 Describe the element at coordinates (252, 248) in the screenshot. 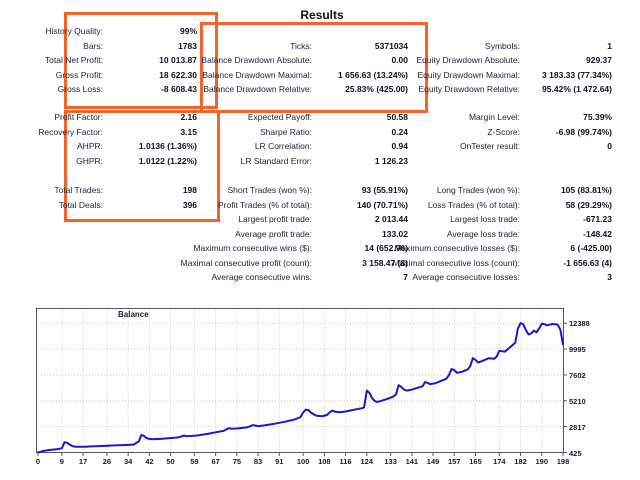

I see `stat-label: Maximum consecutive wins ($):` at that location.